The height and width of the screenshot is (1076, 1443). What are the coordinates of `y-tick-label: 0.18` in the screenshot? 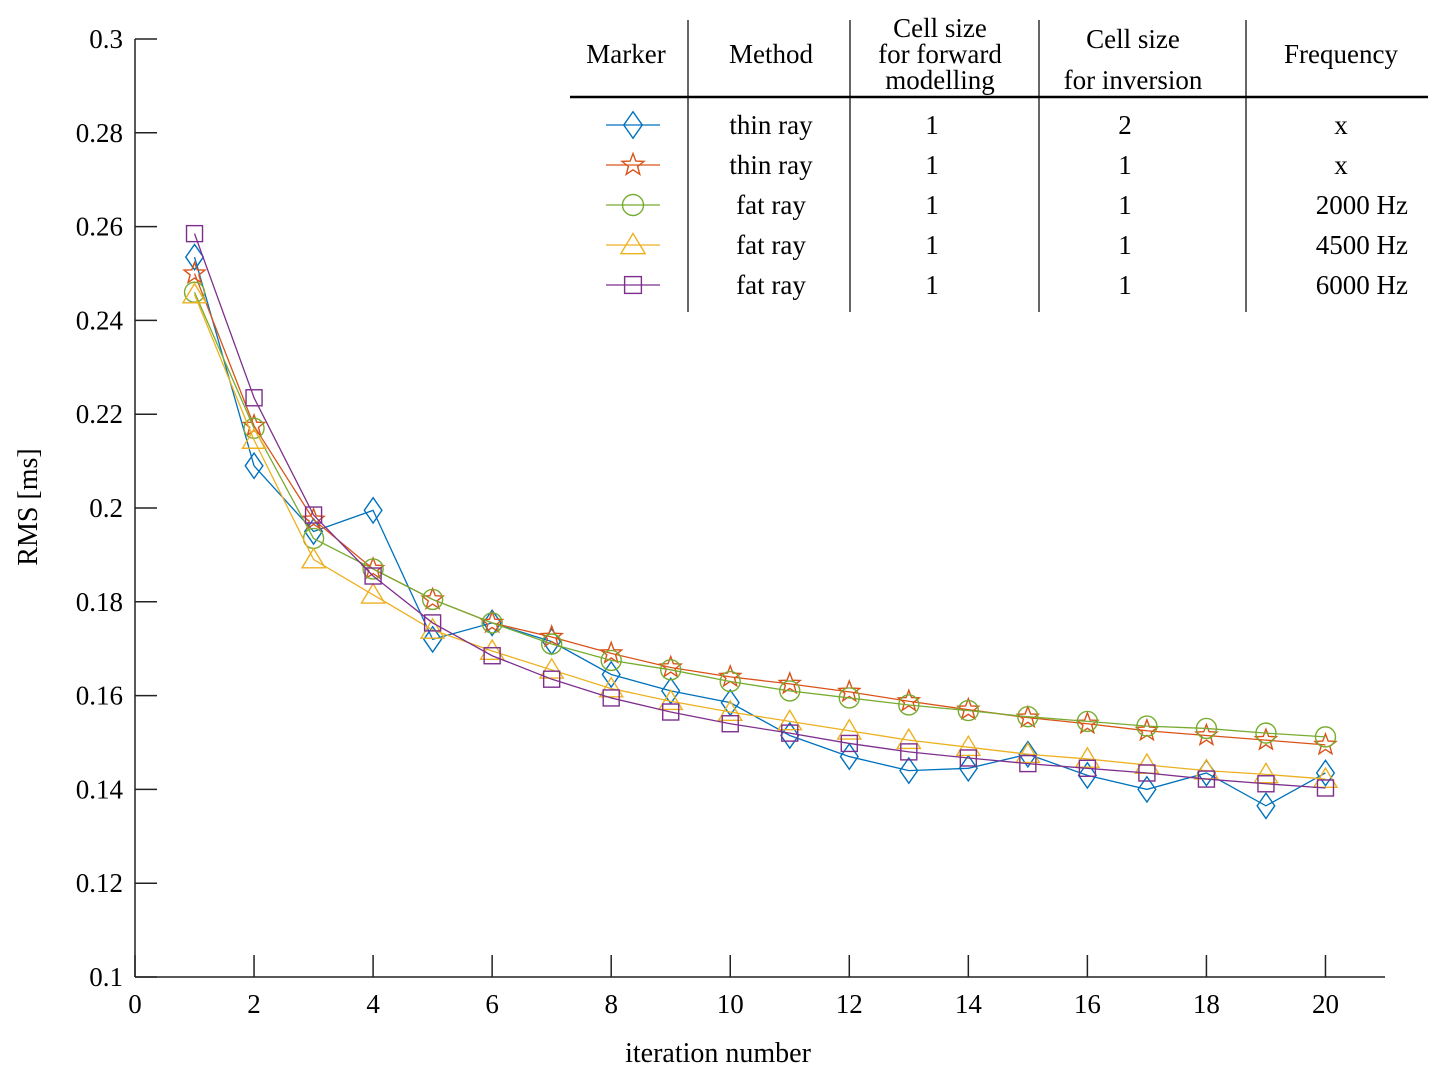 It's located at (99, 602).